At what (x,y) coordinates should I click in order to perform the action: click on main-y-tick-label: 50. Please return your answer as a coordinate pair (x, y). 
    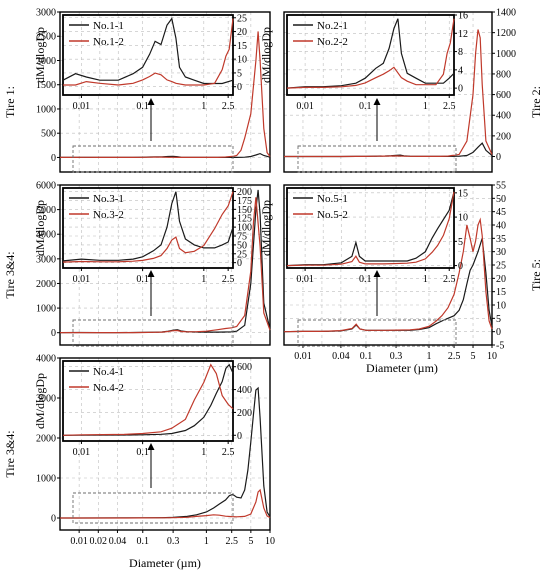
    Looking at the image, I should click on (501, 199).